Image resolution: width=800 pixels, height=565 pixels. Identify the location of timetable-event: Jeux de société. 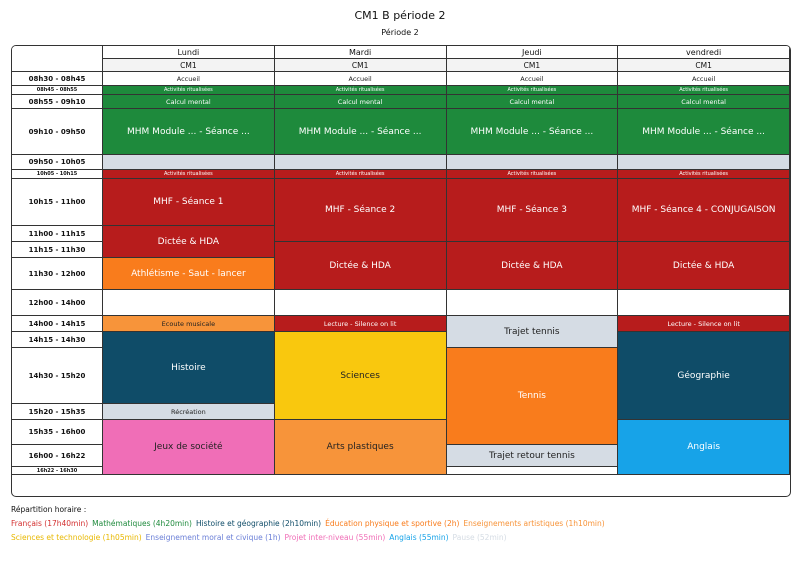
(189, 447).